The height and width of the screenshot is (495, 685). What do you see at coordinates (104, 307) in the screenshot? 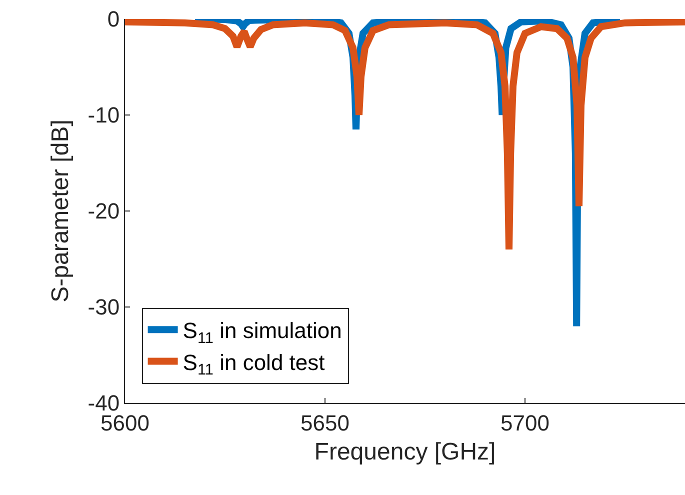
I see `y-tick-label: -30` at bounding box center [104, 307].